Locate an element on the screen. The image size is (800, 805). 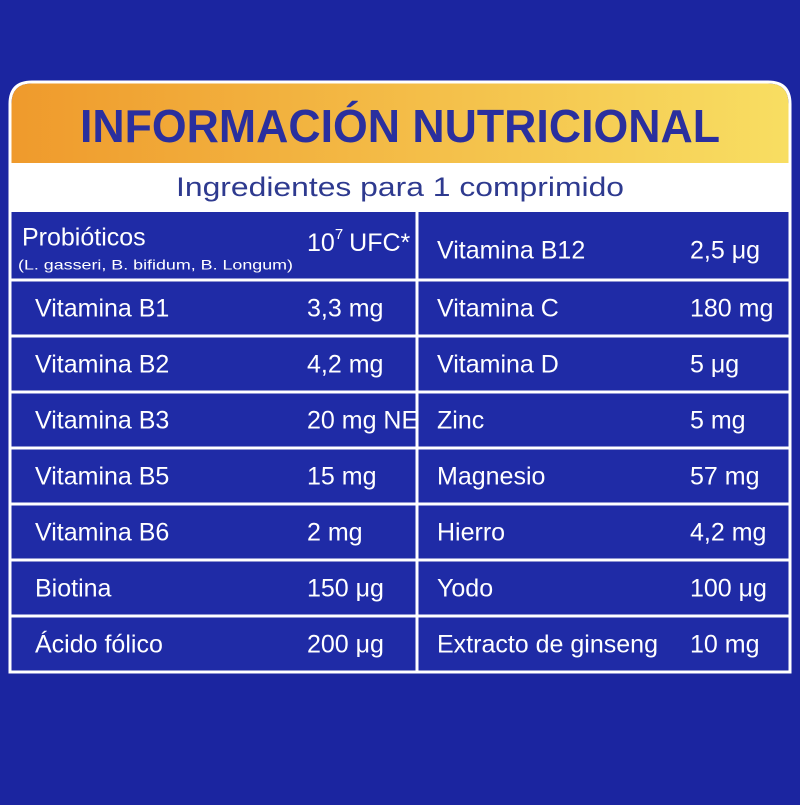
left-value-exponent: 7 is located at coordinates (339, 234).